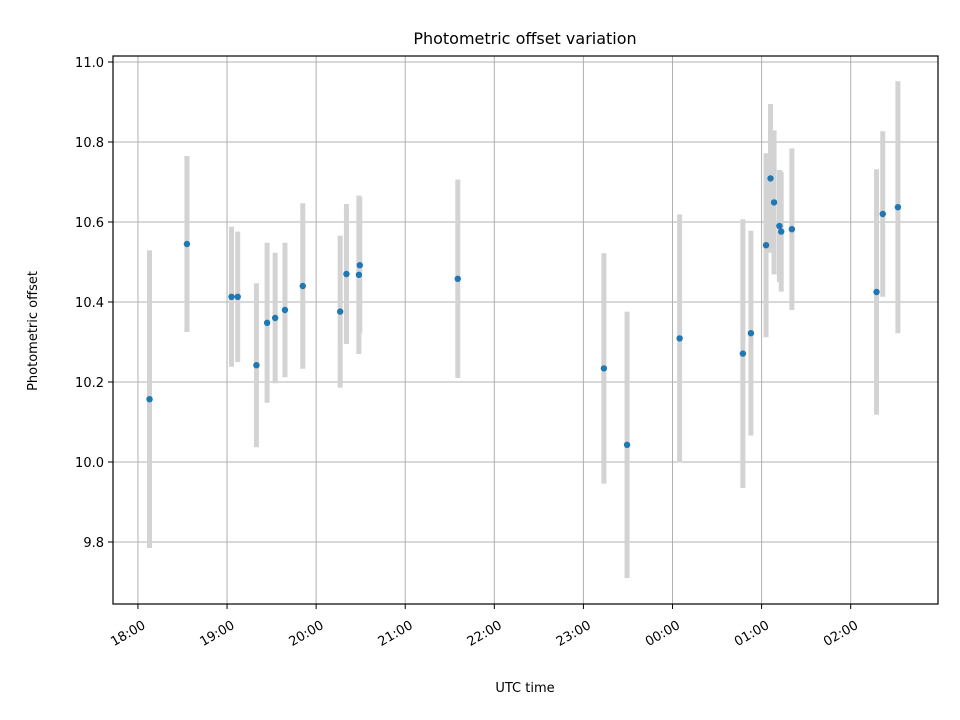 The image size is (960, 720). What do you see at coordinates (89, 143) in the screenshot?
I see `y-tick-label: 10.8` at bounding box center [89, 143].